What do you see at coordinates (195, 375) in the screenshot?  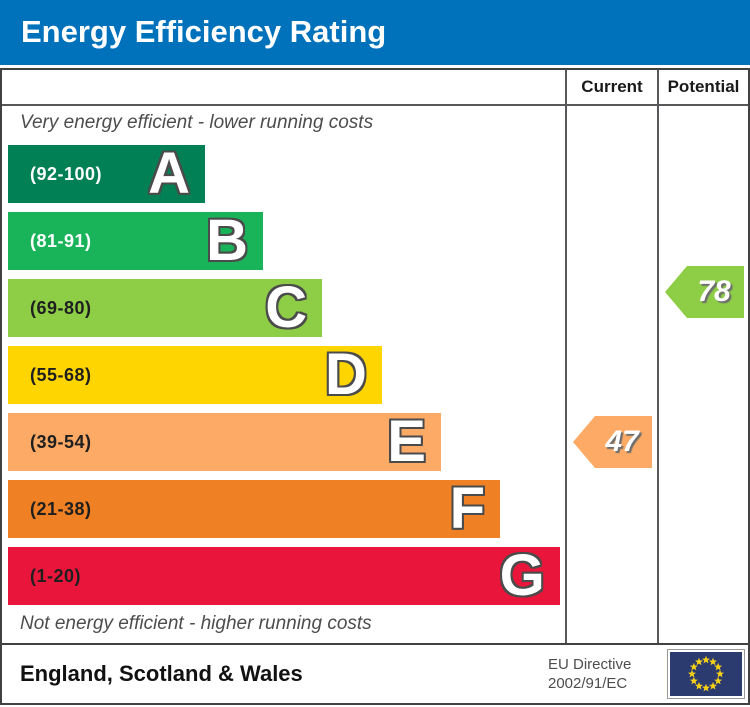 I see `band-row-d: (55-68) D` at bounding box center [195, 375].